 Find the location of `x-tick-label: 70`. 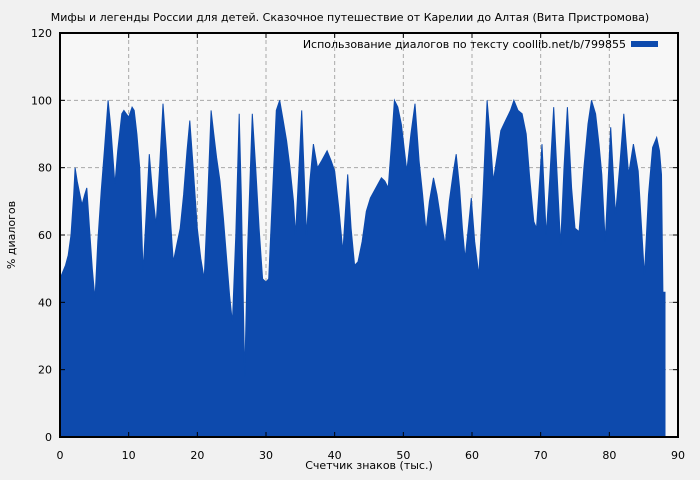

x-tick-label: 70 is located at coordinates (541, 455).